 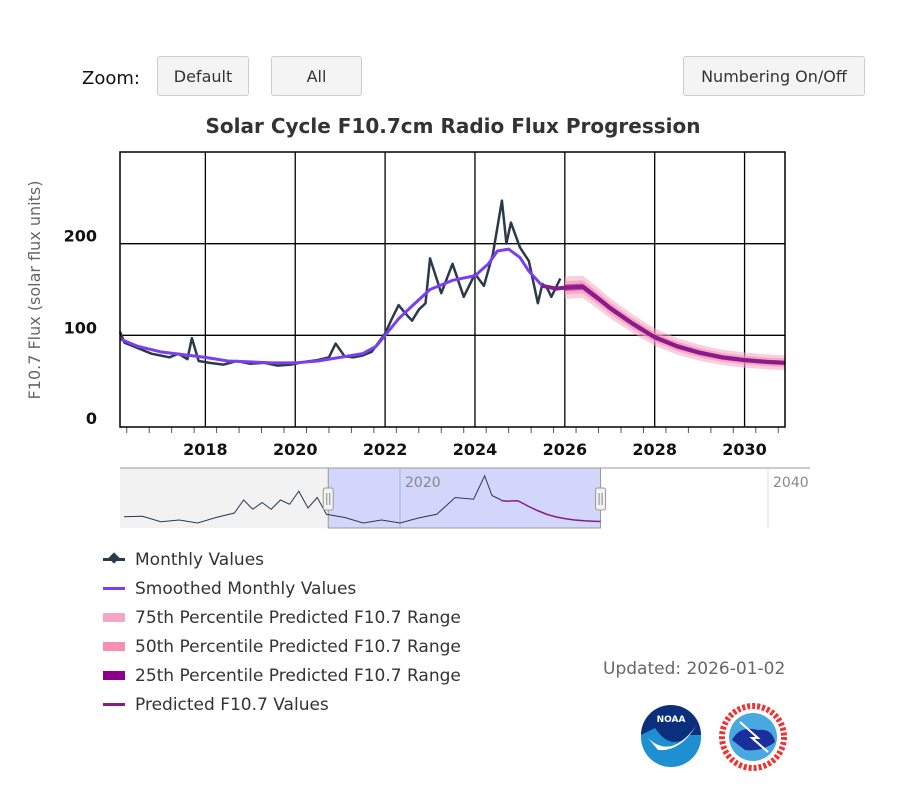 I want to click on diamond-line-icon, so click(x=114, y=558).